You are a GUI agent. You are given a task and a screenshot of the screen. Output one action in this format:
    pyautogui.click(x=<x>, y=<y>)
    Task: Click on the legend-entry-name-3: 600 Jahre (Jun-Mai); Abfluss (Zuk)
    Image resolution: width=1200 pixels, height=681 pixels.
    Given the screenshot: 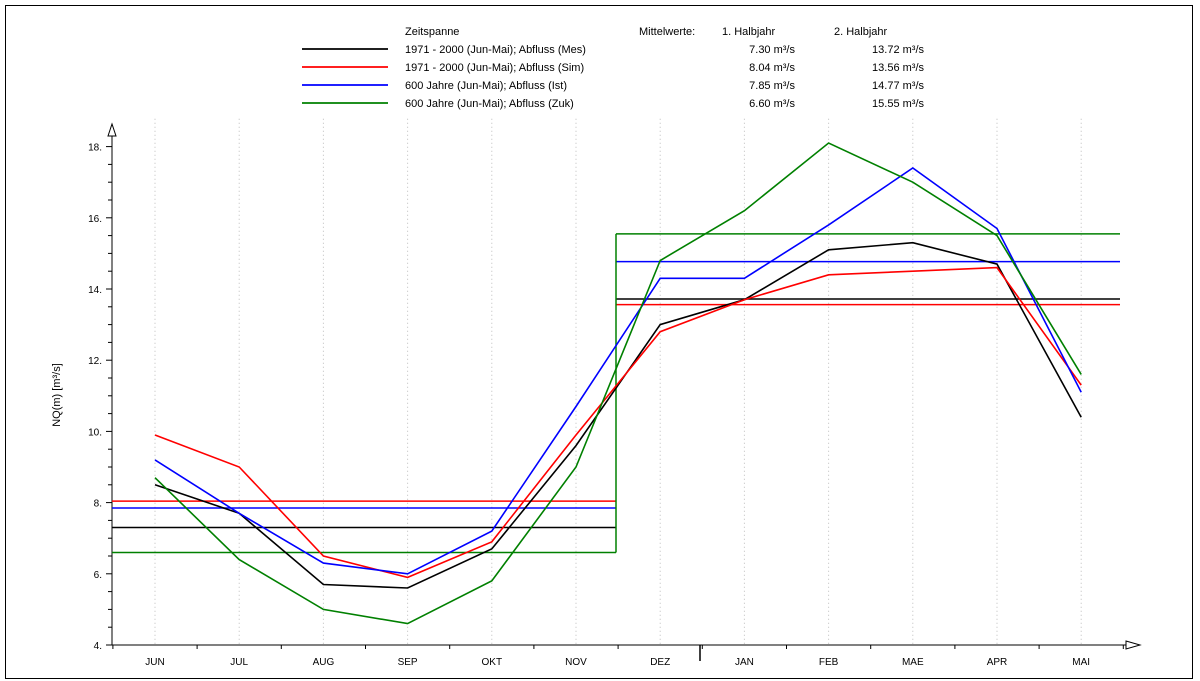 What is the action you would take?
    pyautogui.click(x=489, y=104)
    